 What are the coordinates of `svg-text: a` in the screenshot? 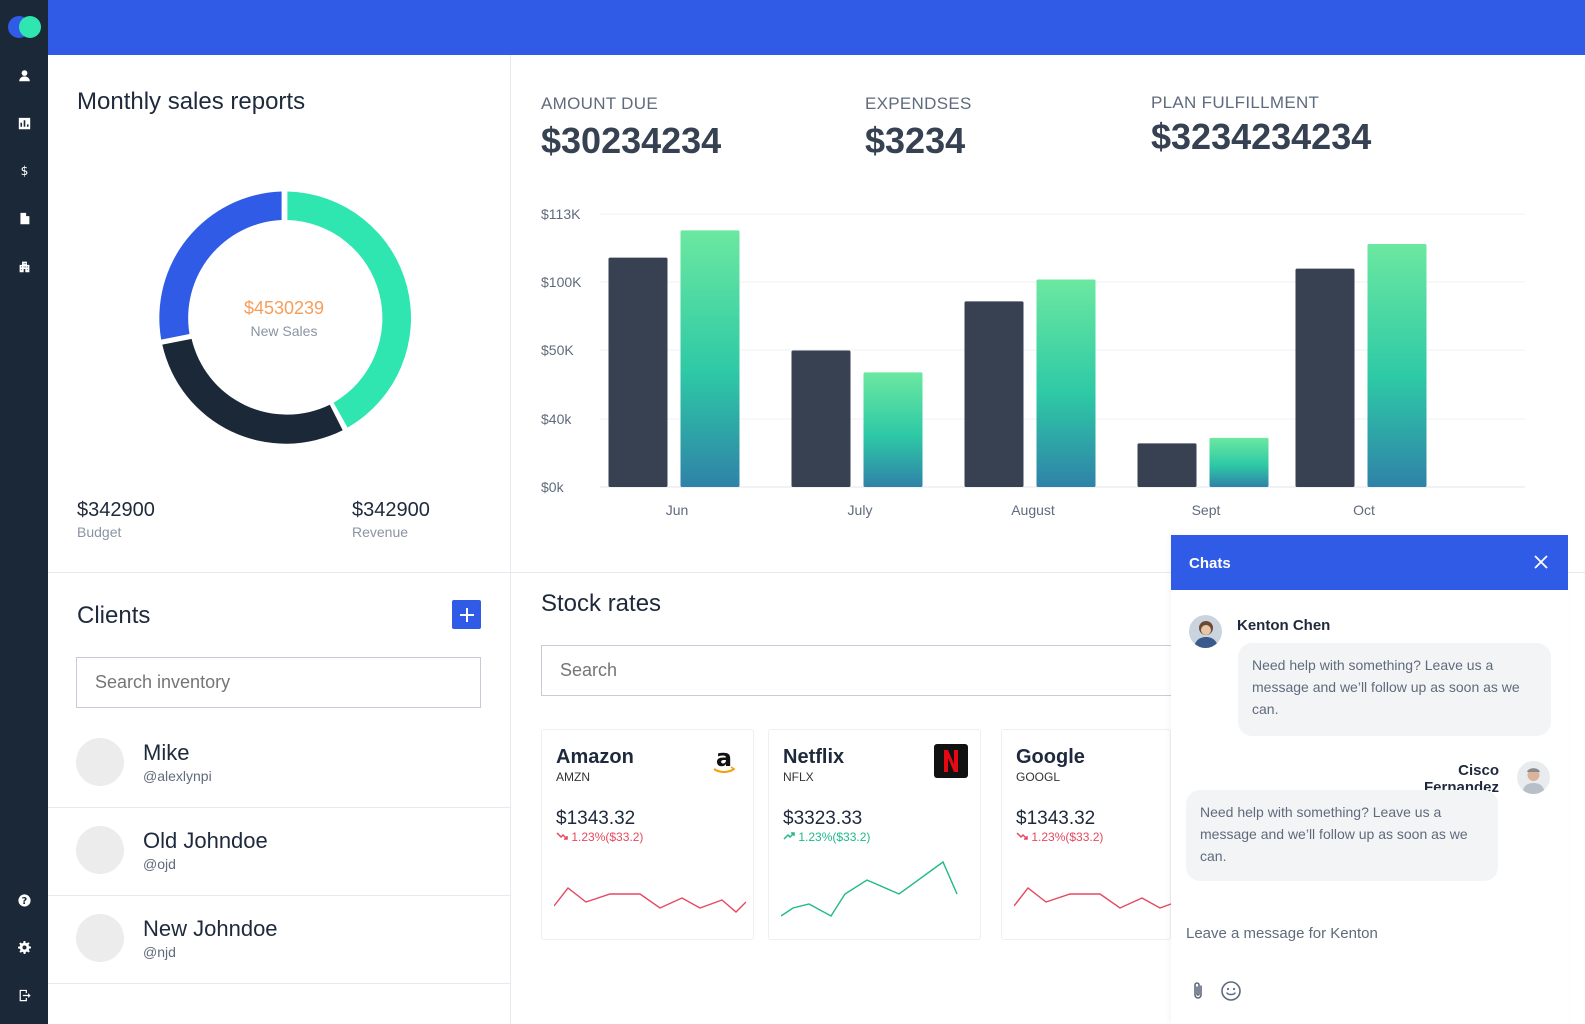 It's located at (724, 758).